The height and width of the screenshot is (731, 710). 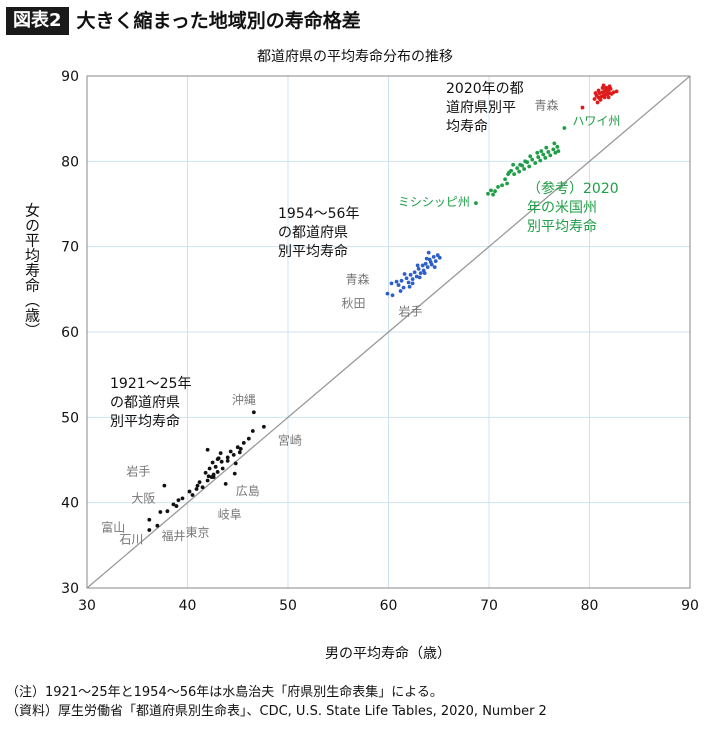 I want to click on y-tick-label: 90, so click(x=70, y=77).